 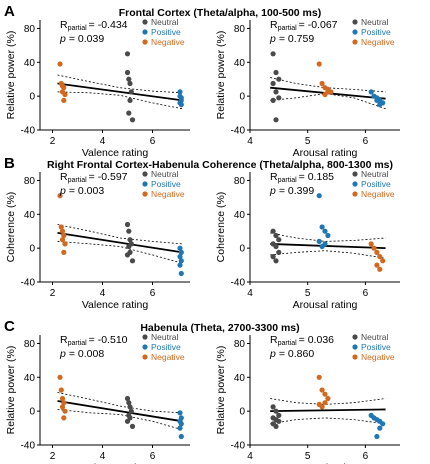 I want to click on x-tick-label: 5, so click(x=308, y=293).